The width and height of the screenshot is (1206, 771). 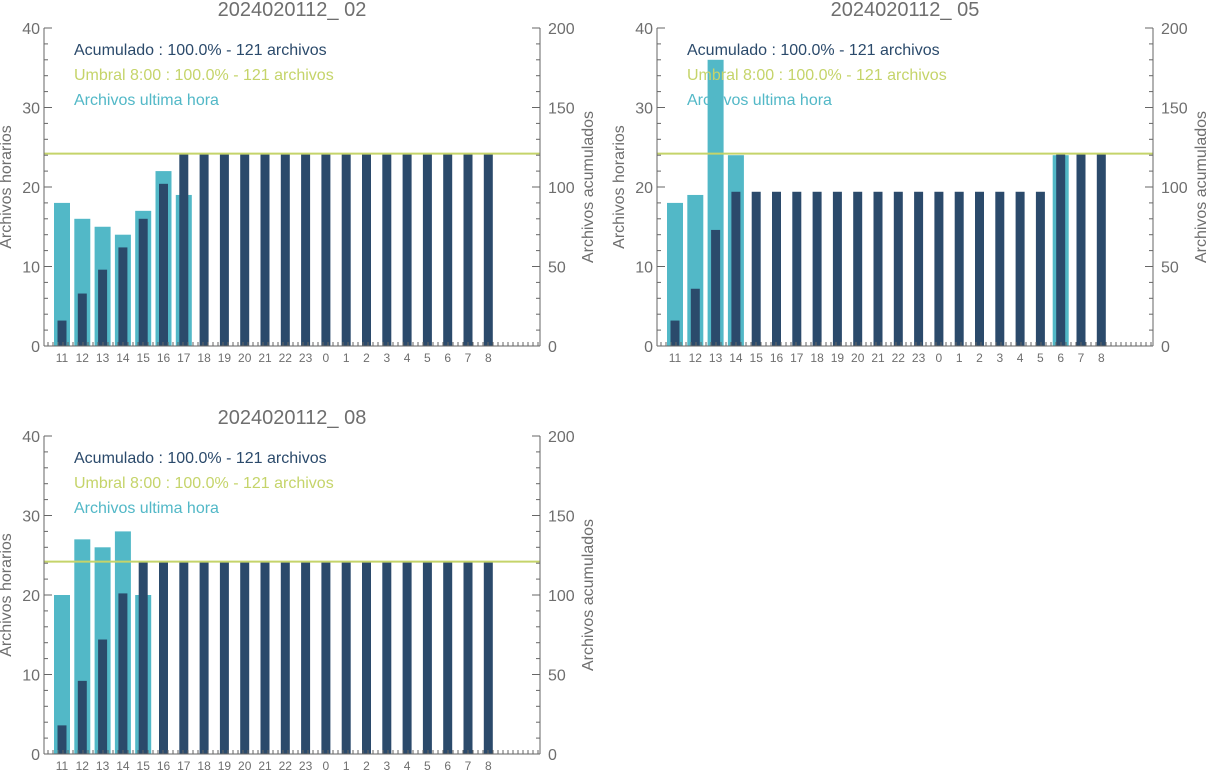 What do you see at coordinates (286, 358) in the screenshot?
I see `x-tick-label: 22` at bounding box center [286, 358].